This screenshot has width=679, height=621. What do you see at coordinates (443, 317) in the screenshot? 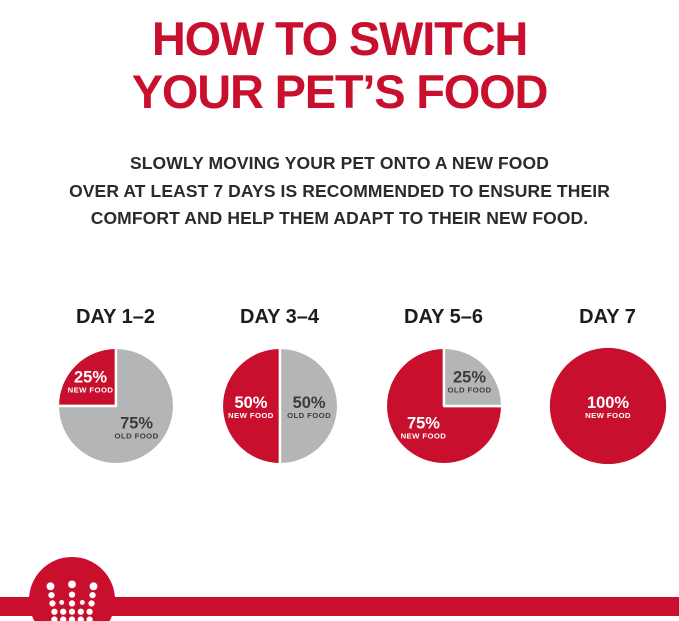
I see `day-label: DAY 5–6` at bounding box center [443, 317].